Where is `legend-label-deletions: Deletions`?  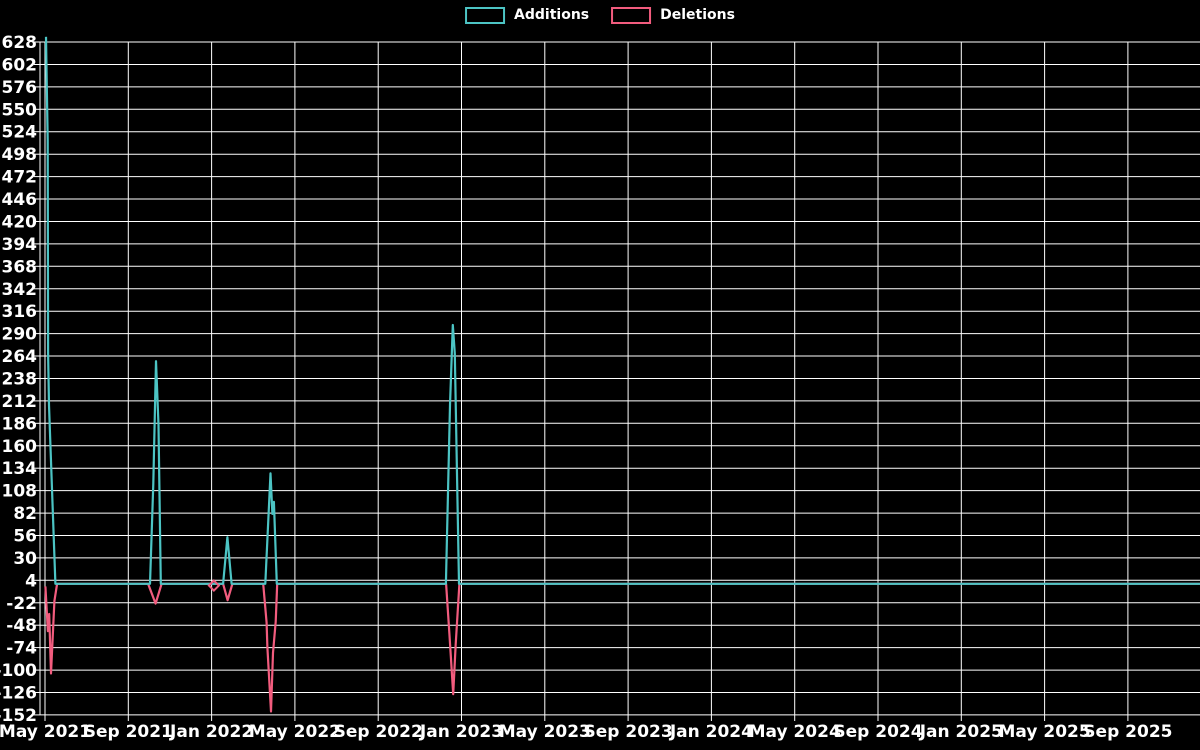
legend-label-deletions: Deletions is located at coordinates (697, 15).